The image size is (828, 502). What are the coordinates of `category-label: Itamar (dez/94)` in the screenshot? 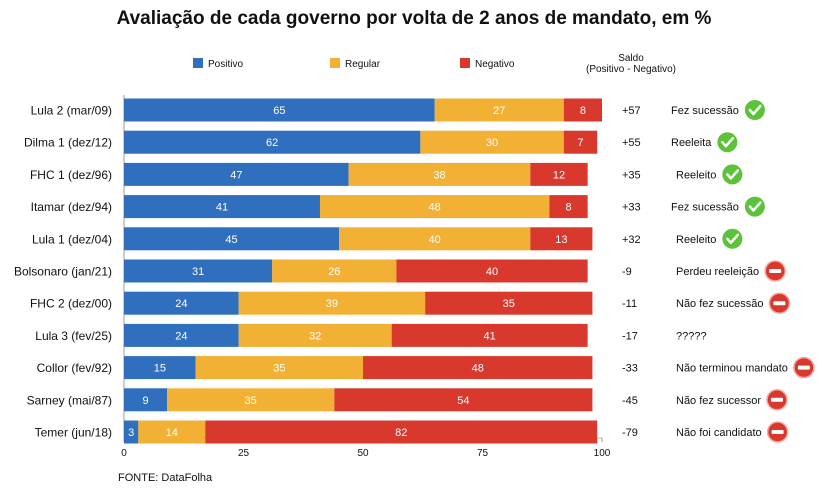 It's located at (71, 207).